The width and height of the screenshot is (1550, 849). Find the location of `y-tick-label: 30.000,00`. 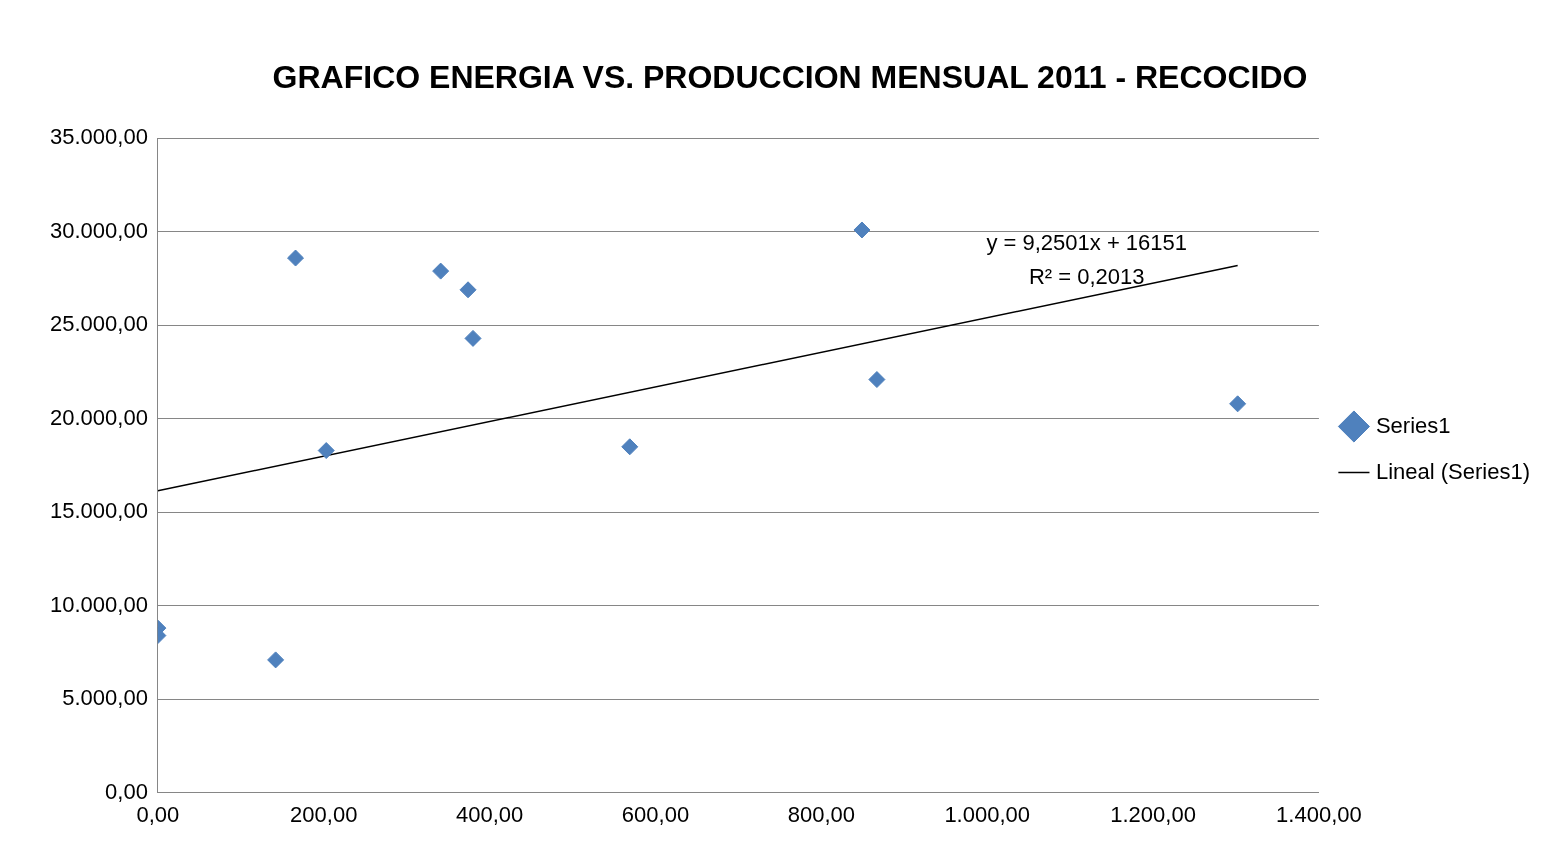

y-tick-label: 30.000,00 is located at coordinates (99, 230).